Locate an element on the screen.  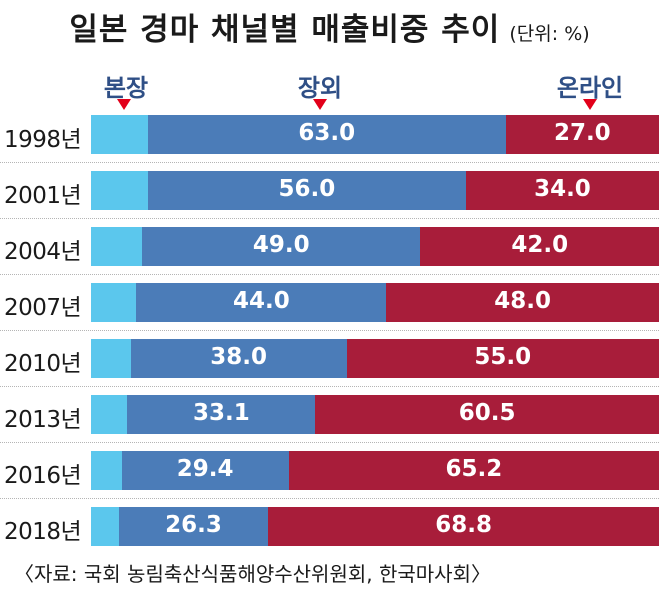
data-label-online: 68.8 is located at coordinates (463, 525).